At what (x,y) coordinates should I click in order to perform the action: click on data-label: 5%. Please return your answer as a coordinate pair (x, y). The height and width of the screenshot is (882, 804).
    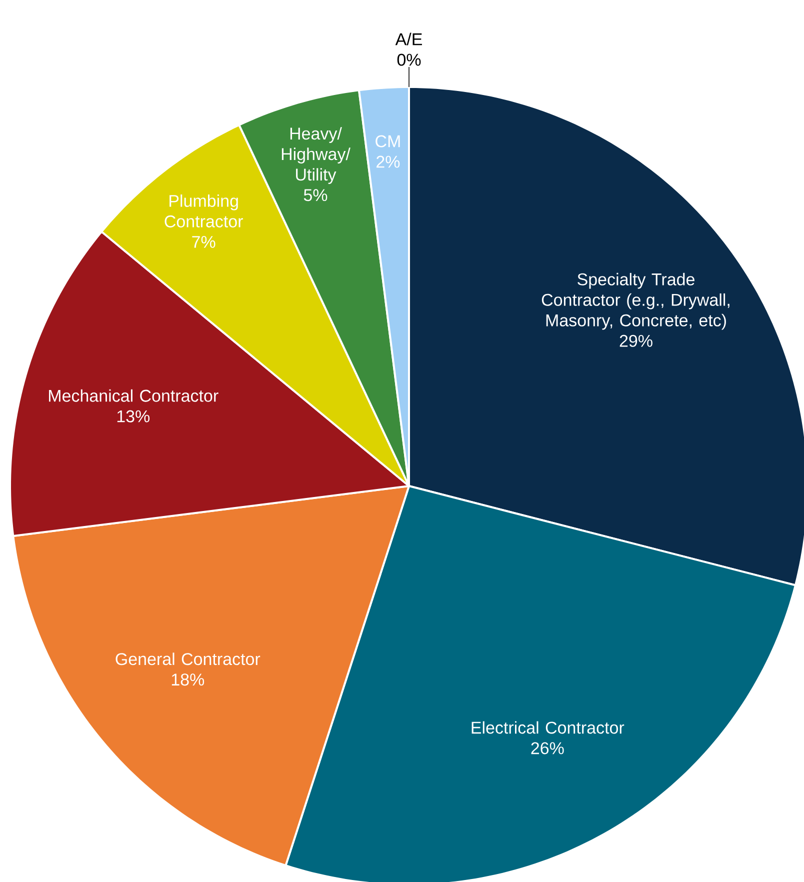
    Looking at the image, I should click on (316, 195).